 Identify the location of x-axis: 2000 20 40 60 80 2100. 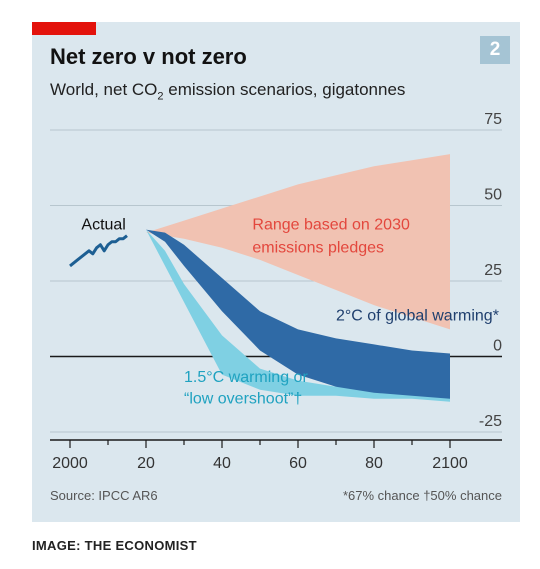
(276, 455).